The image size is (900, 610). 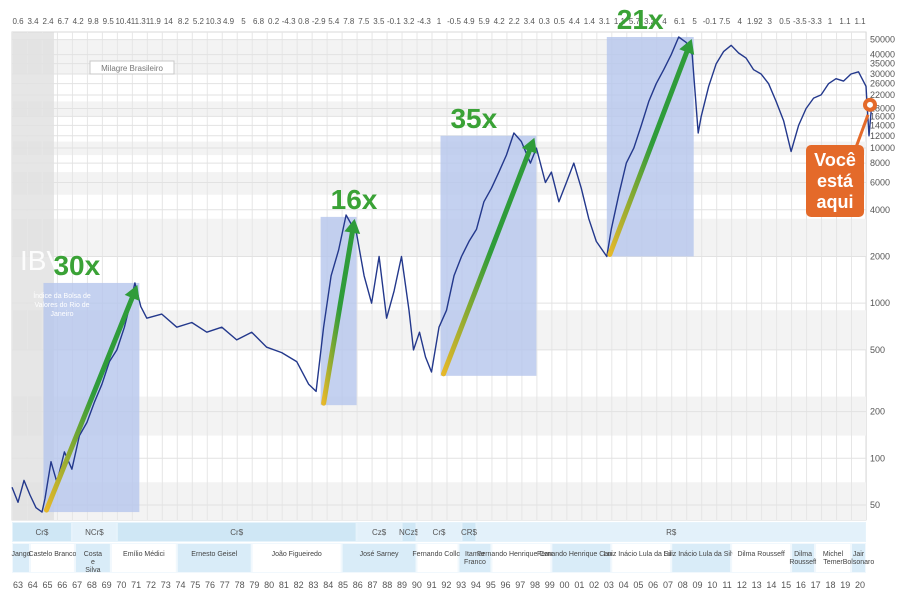 What do you see at coordinates (254, 585) in the screenshot?
I see `x-tick-label: 79` at bounding box center [254, 585].